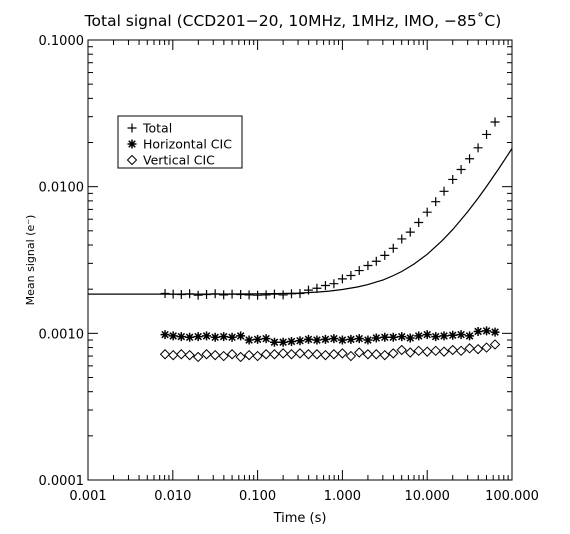  I want to click on legend-box, so click(180, 142).